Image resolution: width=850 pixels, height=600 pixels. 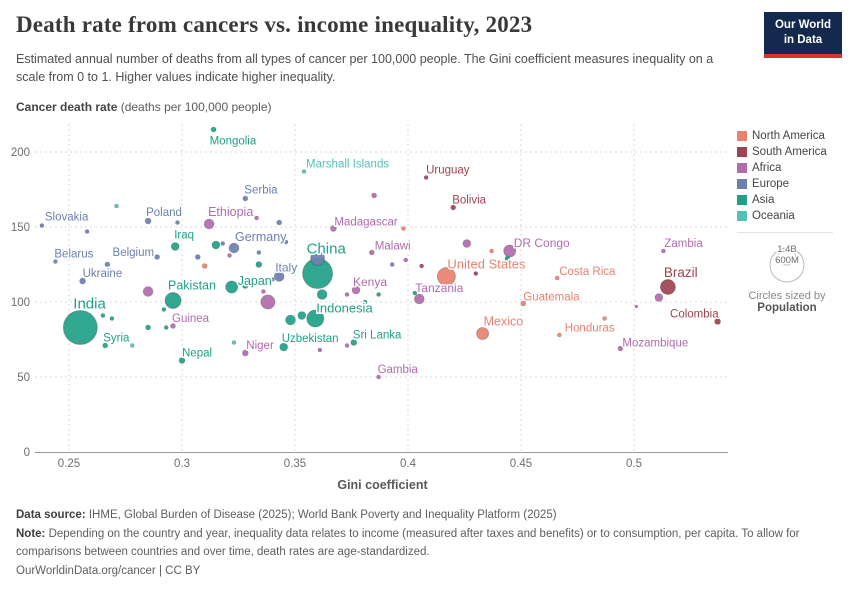 What do you see at coordinates (791, 136) in the screenshot?
I see `legend-item-north-america: North America` at bounding box center [791, 136].